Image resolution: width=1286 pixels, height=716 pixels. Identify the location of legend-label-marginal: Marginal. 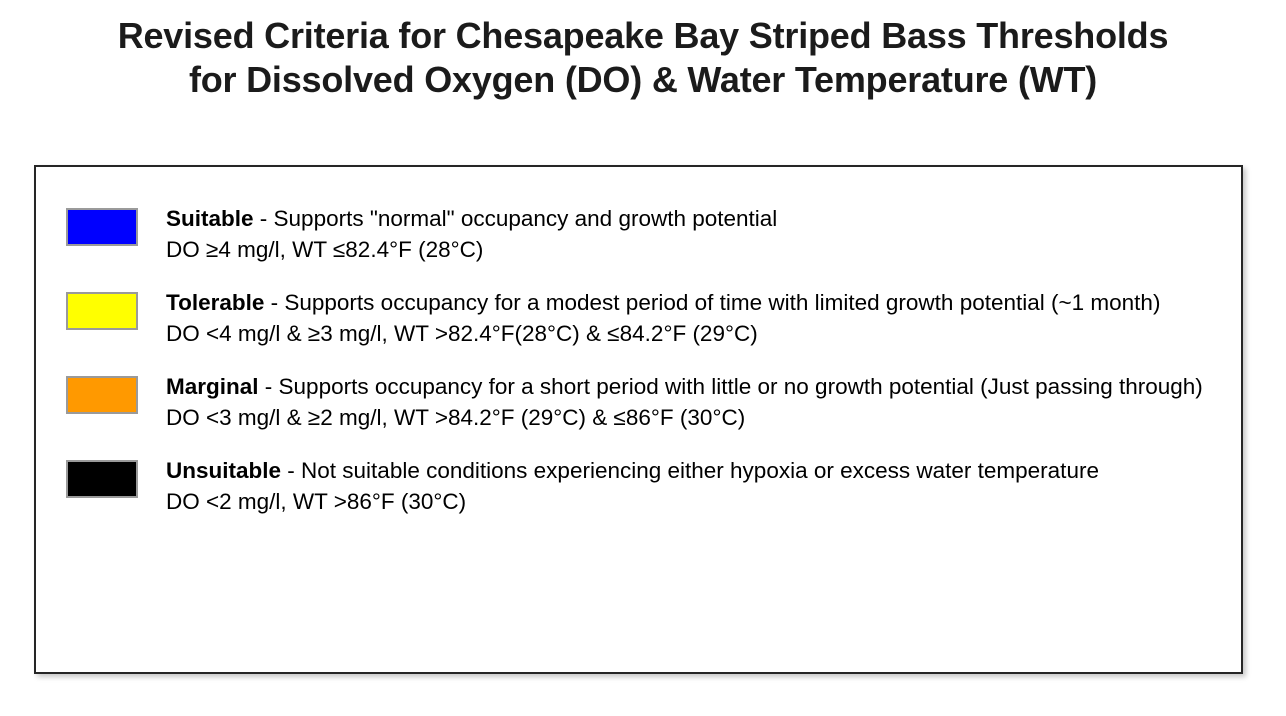
(212, 386).